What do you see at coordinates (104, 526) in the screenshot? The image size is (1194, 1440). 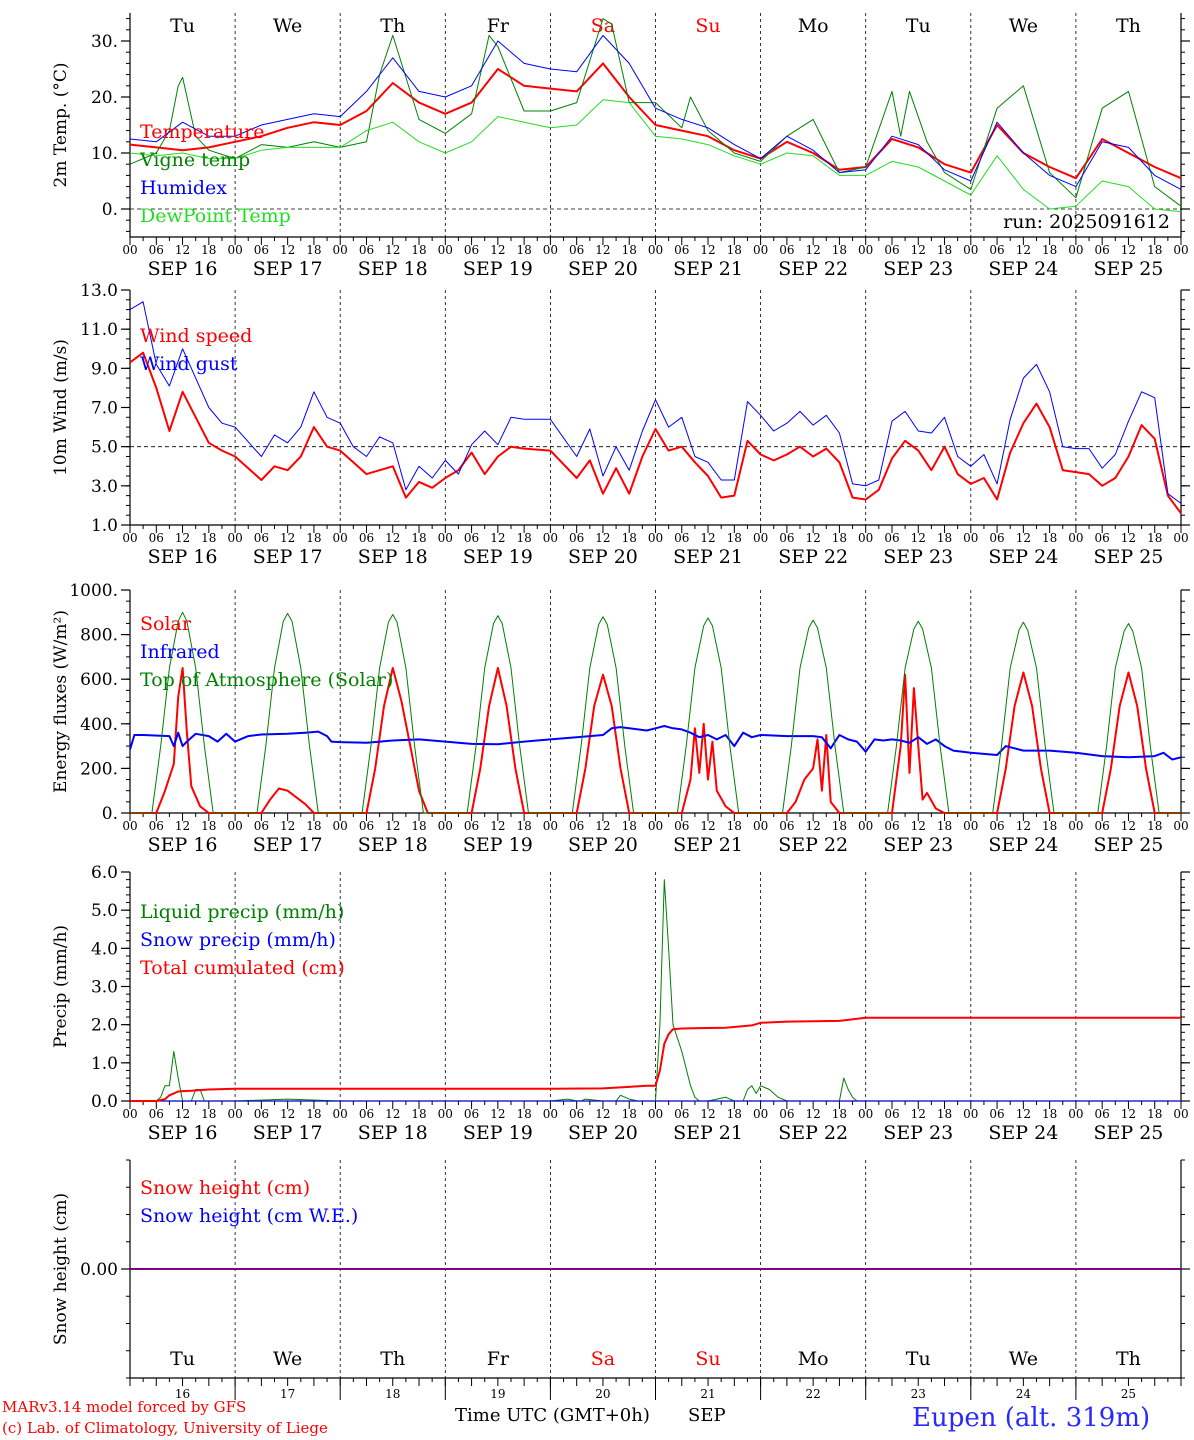 I see `y-tick-label: 1.0` at bounding box center [104, 526].